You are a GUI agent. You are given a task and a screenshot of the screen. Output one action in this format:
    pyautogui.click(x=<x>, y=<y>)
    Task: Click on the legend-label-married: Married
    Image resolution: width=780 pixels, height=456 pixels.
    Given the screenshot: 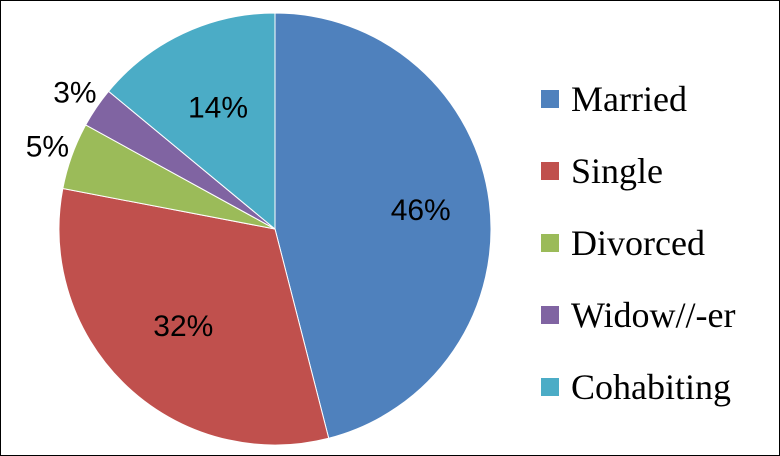 What is the action you would take?
    pyautogui.click(x=629, y=99)
    